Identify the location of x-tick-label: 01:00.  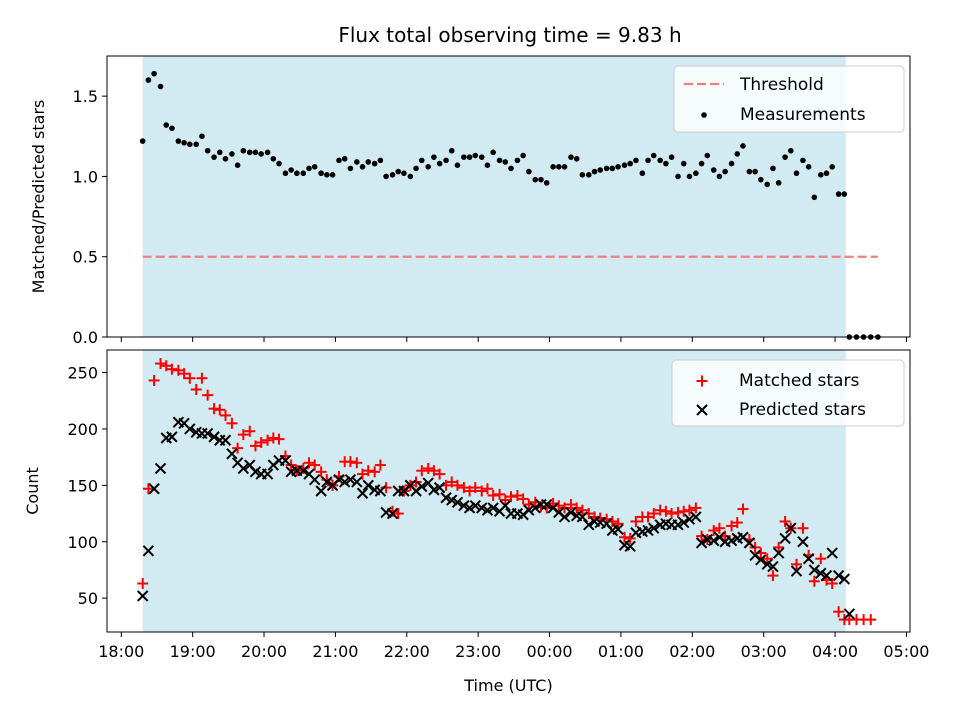
(621, 651).